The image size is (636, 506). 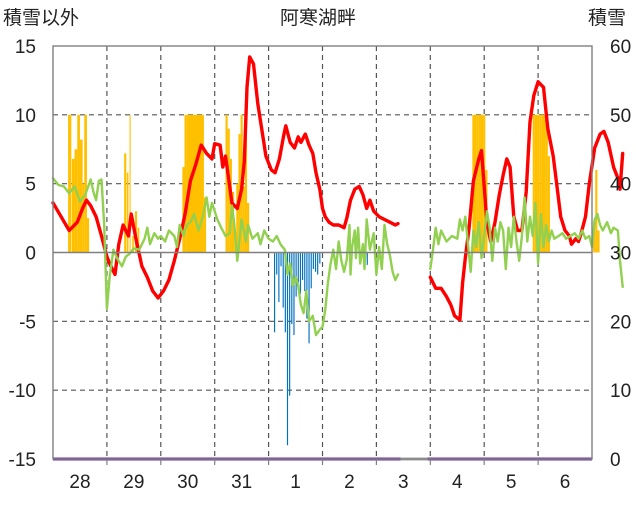 What do you see at coordinates (25, 47) in the screenshot?
I see `left-tick-label: 15` at bounding box center [25, 47].